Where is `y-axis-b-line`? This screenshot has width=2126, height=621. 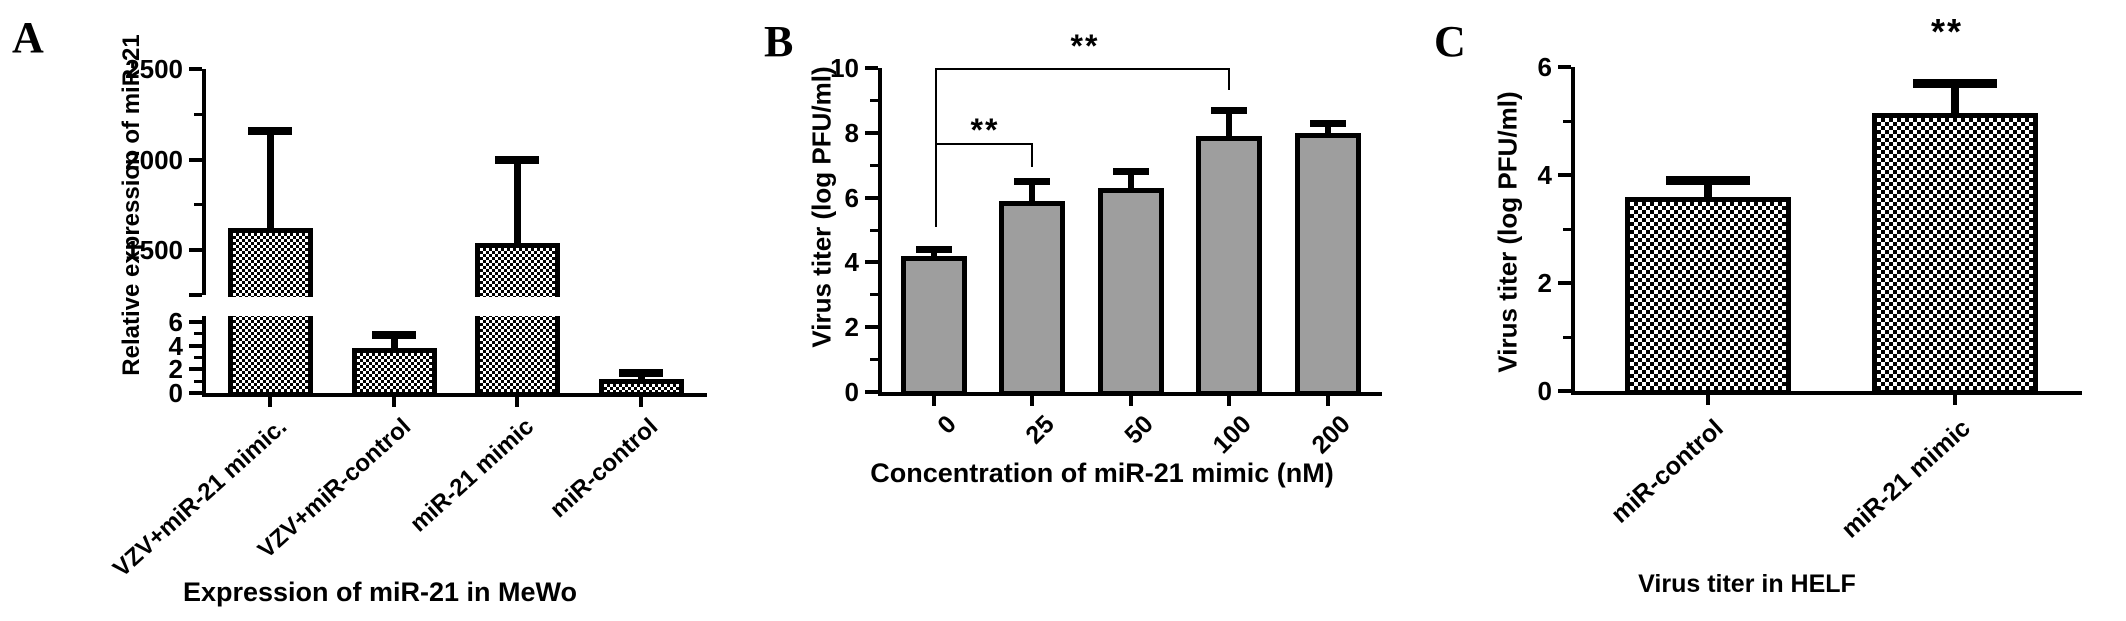 y-axis-b-line is located at coordinates (880, 232).